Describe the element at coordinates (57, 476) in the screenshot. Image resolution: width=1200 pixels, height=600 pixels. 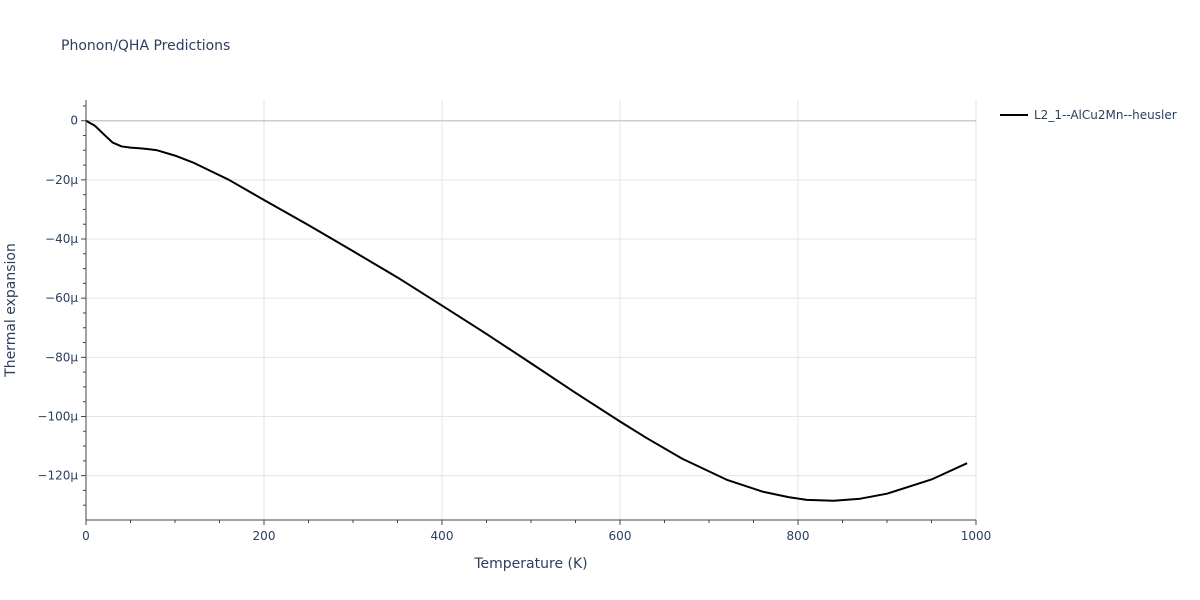
I see `y-tick-label: −120μ` at that location.